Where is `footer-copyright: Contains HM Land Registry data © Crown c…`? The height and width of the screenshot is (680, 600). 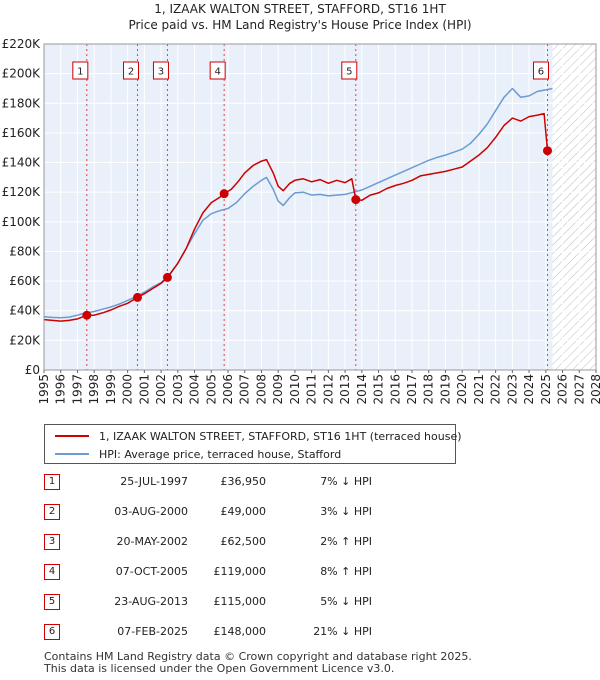
footer-copyright: Contains HM Land Registry data © Crown c… is located at coordinates (258, 656).